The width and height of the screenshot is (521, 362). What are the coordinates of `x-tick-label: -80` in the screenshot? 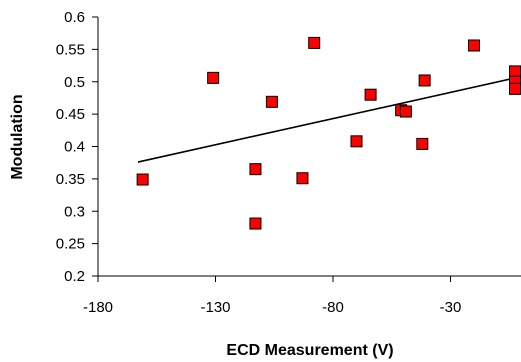 It's located at (333, 307).